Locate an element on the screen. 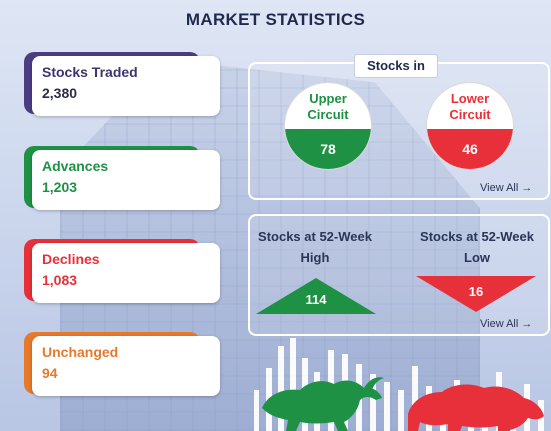  lower-circuit-value: 46 is located at coordinates (470, 149).